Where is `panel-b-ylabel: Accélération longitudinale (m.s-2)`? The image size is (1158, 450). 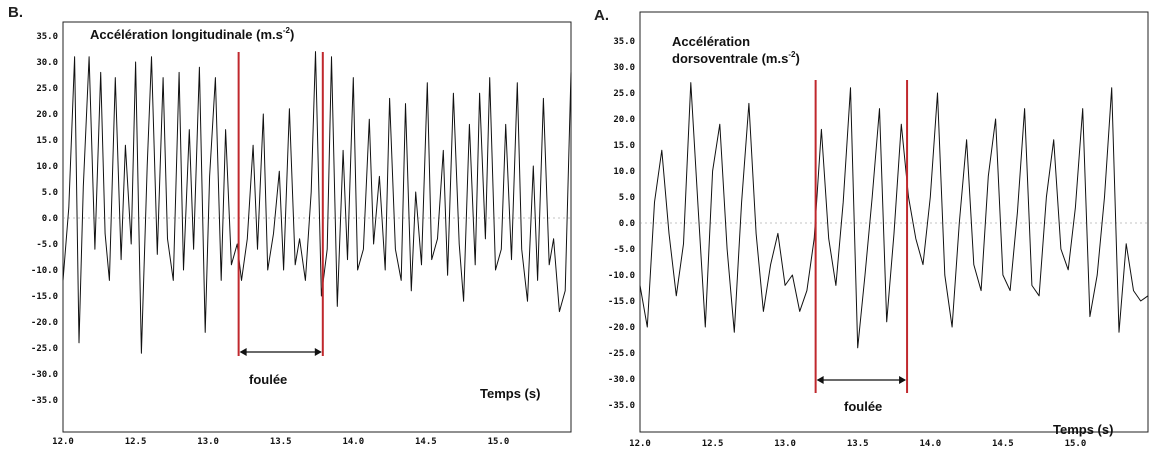 panel-b-ylabel: Accélération longitudinale (m.s-2) is located at coordinates (192, 34).